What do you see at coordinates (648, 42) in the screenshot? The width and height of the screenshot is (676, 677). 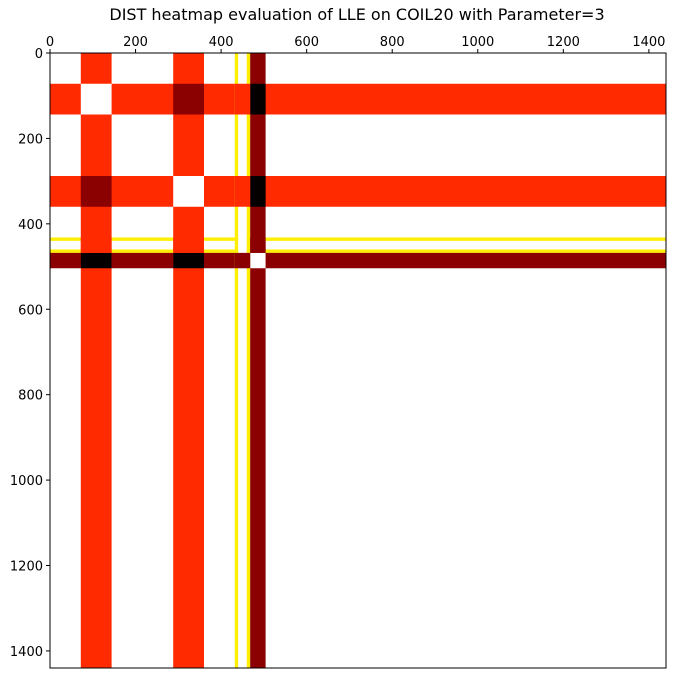 I see `x-tick-label: 1400` at bounding box center [648, 42].